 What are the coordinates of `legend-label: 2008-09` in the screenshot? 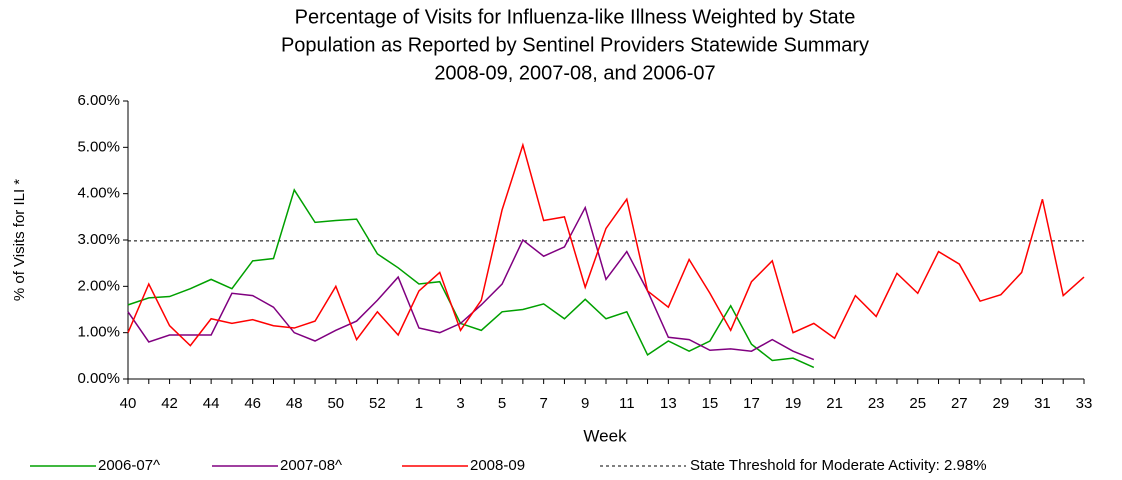 It's located at (497, 465).